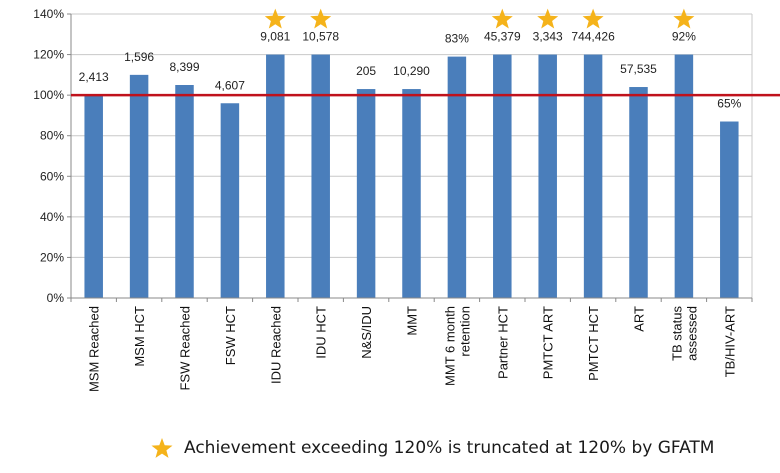 The width and height of the screenshot is (780, 473). What do you see at coordinates (684, 37) in the screenshot?
I see `data-label: 92%` at bounding box center [684, 37].